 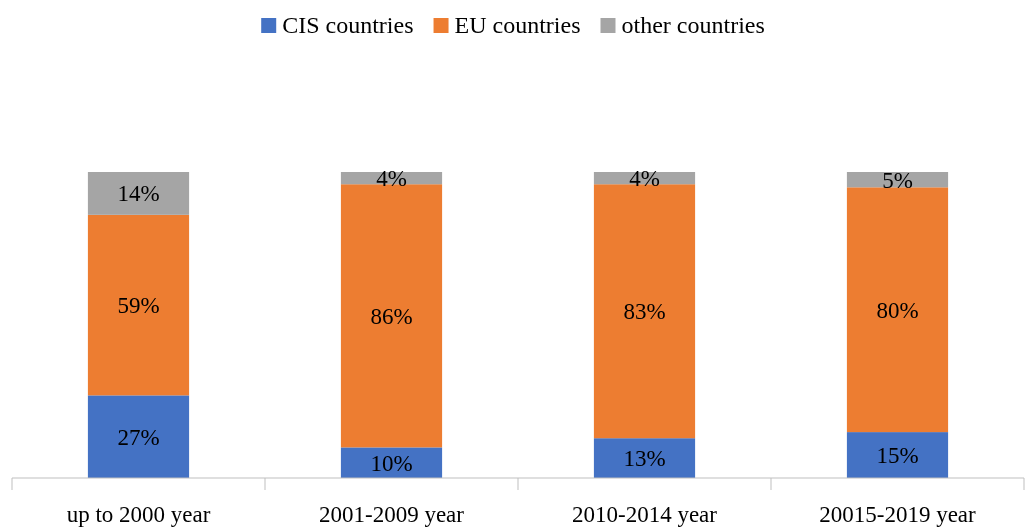 I want to click on data-label: 15%, so click(x=897, y=456).